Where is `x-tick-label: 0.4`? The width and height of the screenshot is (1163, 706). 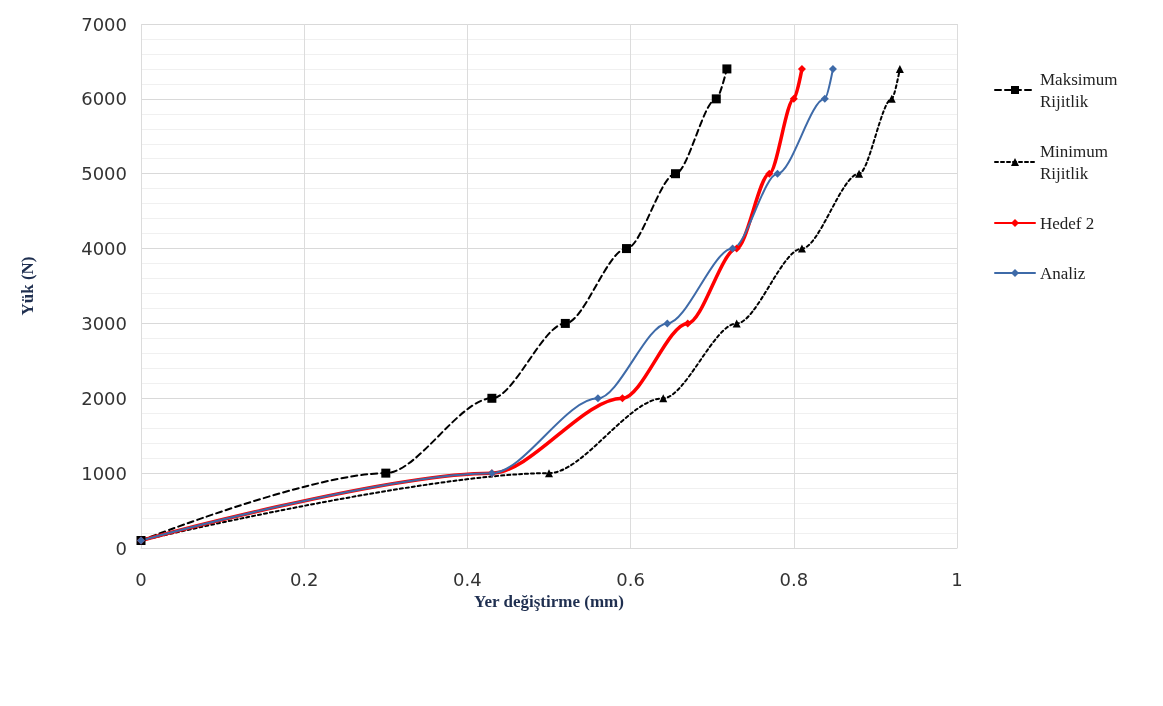 x-tick-label: 0.4 is located at coordinates (467, 579).